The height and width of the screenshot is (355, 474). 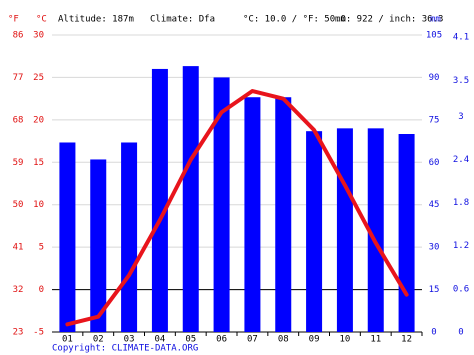 What do you see at coordinates (283, 340) in the screenshot?
I see `x-tick-label: 08` at bounding box center [283, 340].